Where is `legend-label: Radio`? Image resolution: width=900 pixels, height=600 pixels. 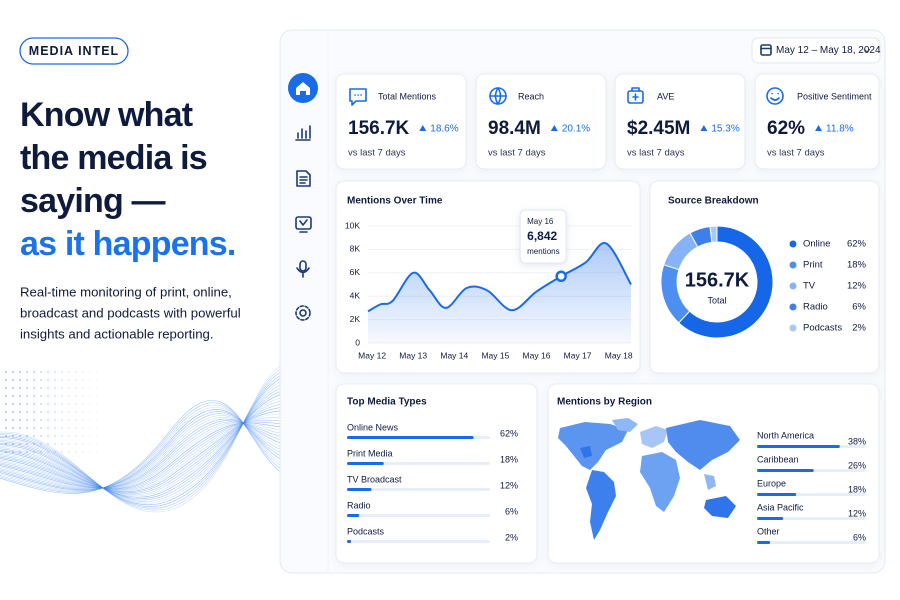
legend-label: Radio is located at coordinates (815, 307).